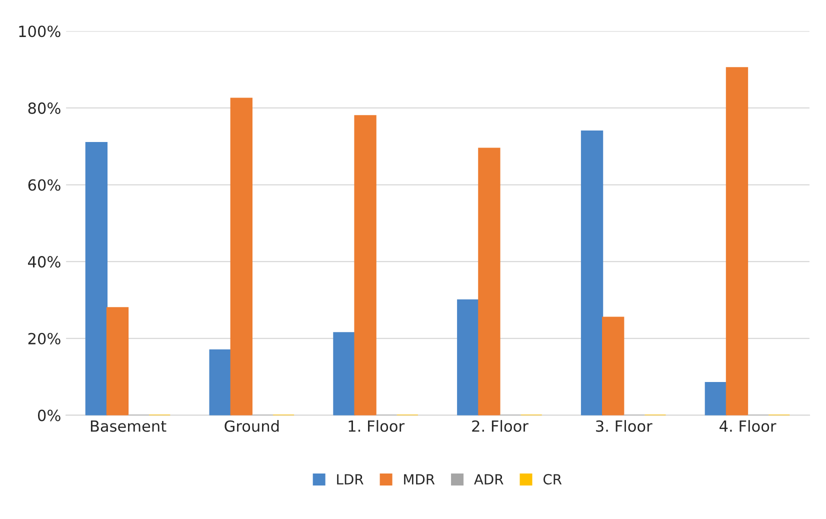  I want to click on x-tick-label: 3. Floor, so click(624, 426).